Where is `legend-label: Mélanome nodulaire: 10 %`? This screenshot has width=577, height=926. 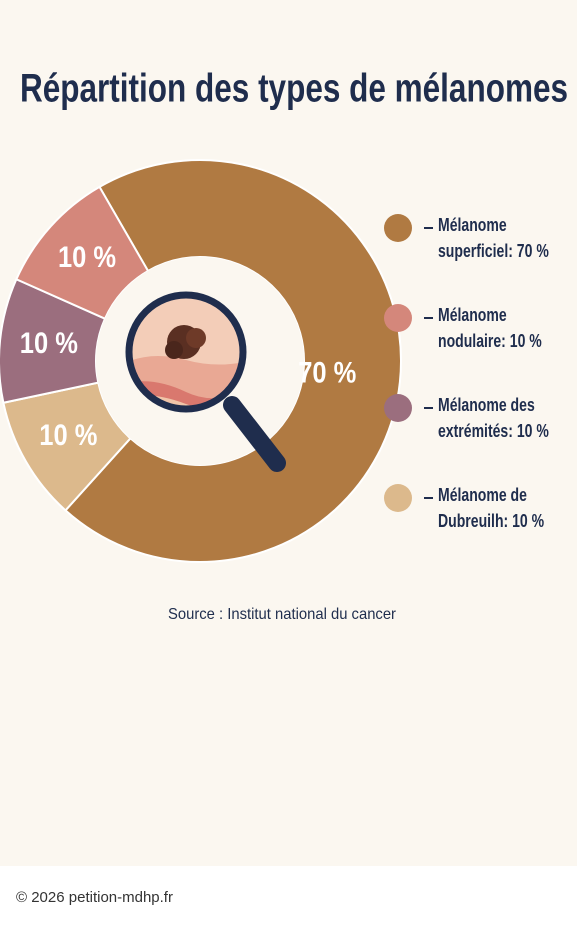
legend-label: Mélanome nodulaire: 10 % is located at coordinates (490, 328).